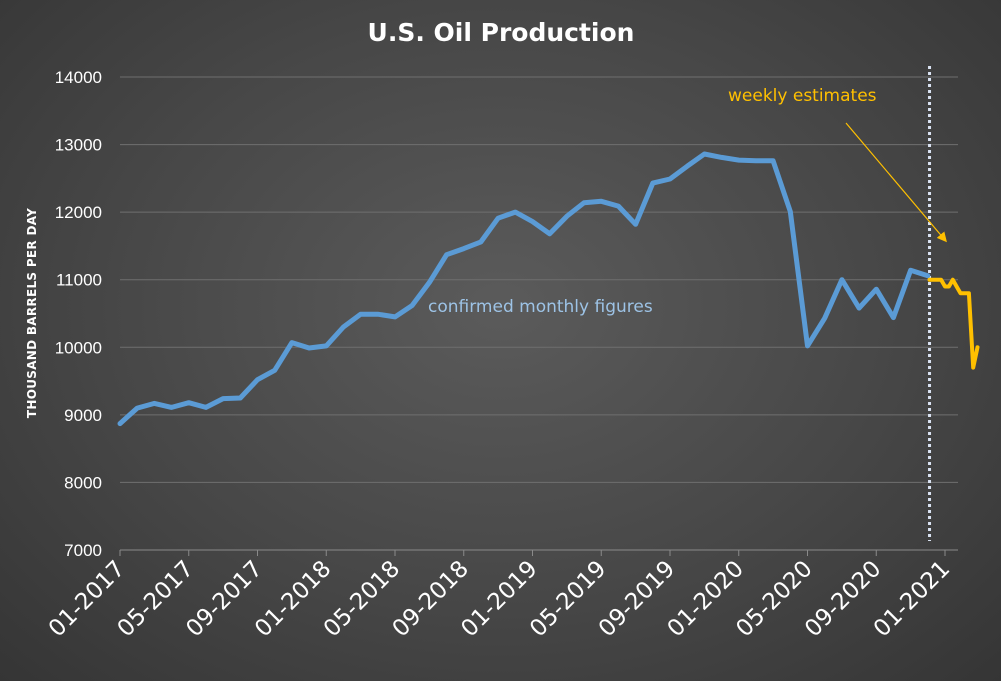  Describe the element at coordinates (912, 599) in the screenshot. I see `x-tick-label: 01-2021` at that location.